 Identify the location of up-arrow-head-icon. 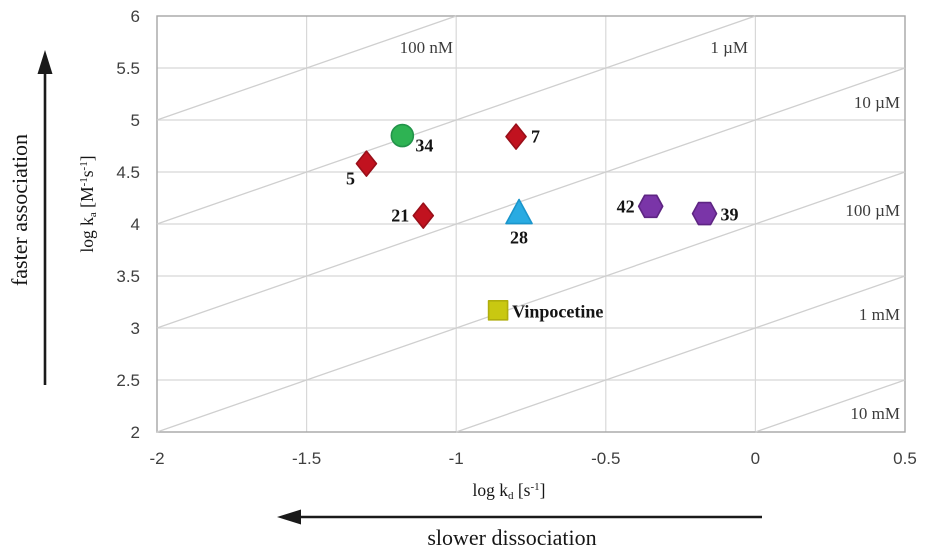
(45, 62).